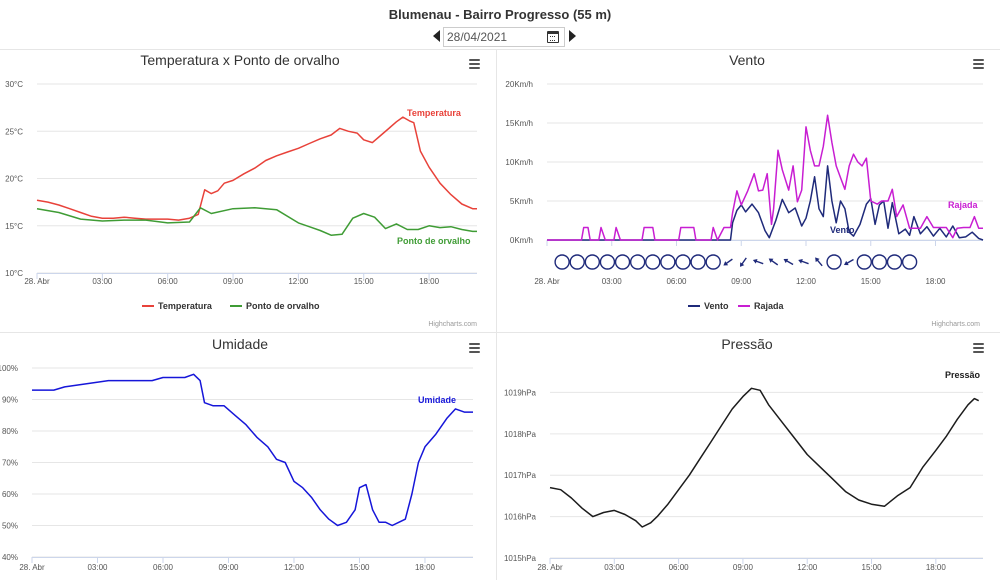 Image resolution: width=1000 pixels, height=580 pixels. What do you see at coordinates (520, 517) in the screenshot?
I see `y-tick-label: 1016hPa` at bounding box center [520, 517].